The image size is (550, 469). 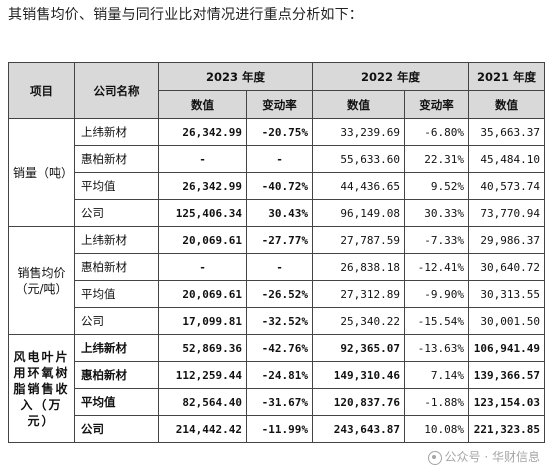 I want to click on change-2022-cell: 10.08%, so click(x=437, y=429).